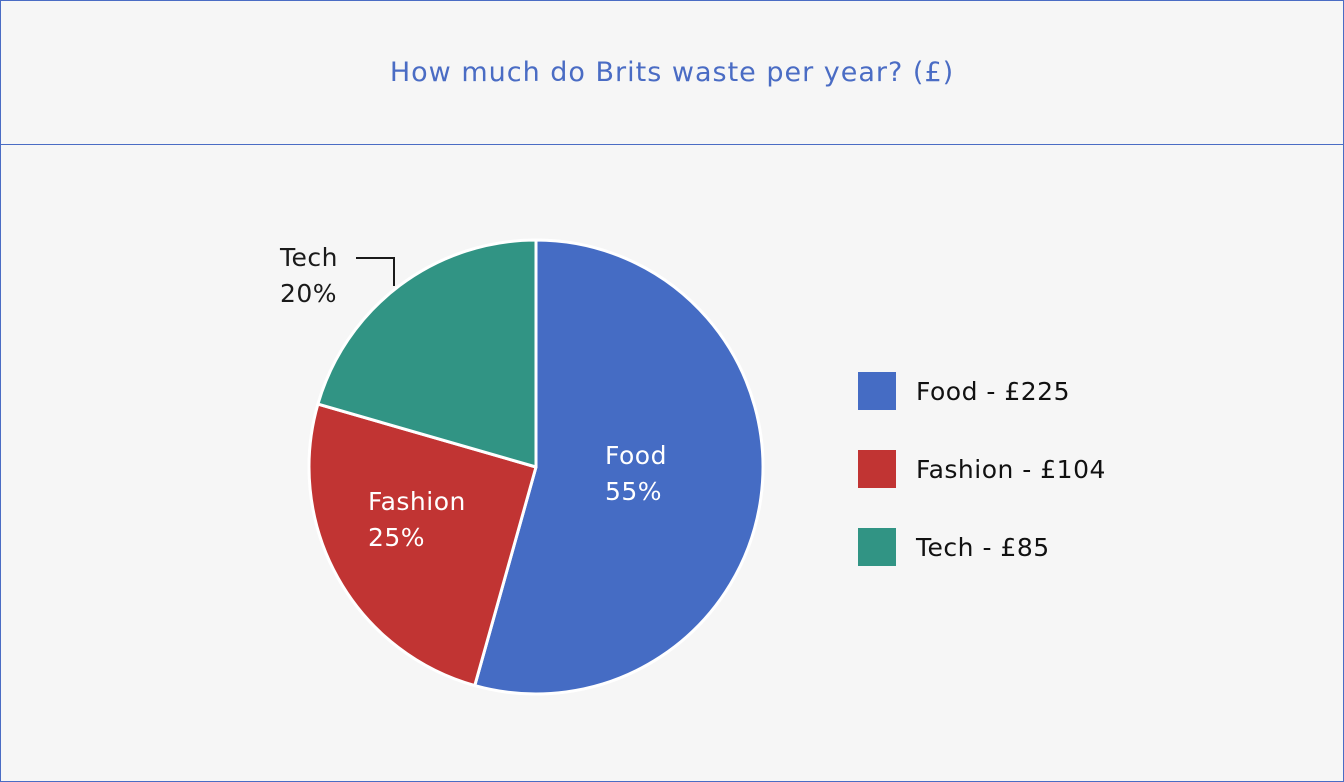 The height and width of the screenshot is (782, 1344). Describe the element at coordinates (308, 293) in the screenshot. I see `slice-label-tech-percent: 20%` at that location.